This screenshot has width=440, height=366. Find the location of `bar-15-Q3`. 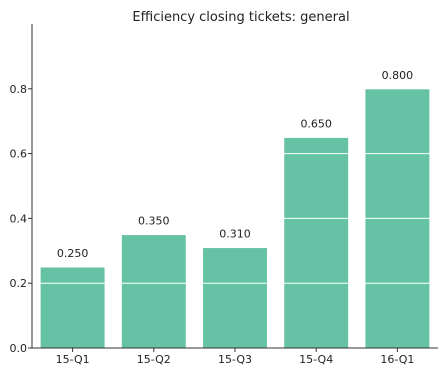

bar-15-Q3 is located at coordinates (235, 298).